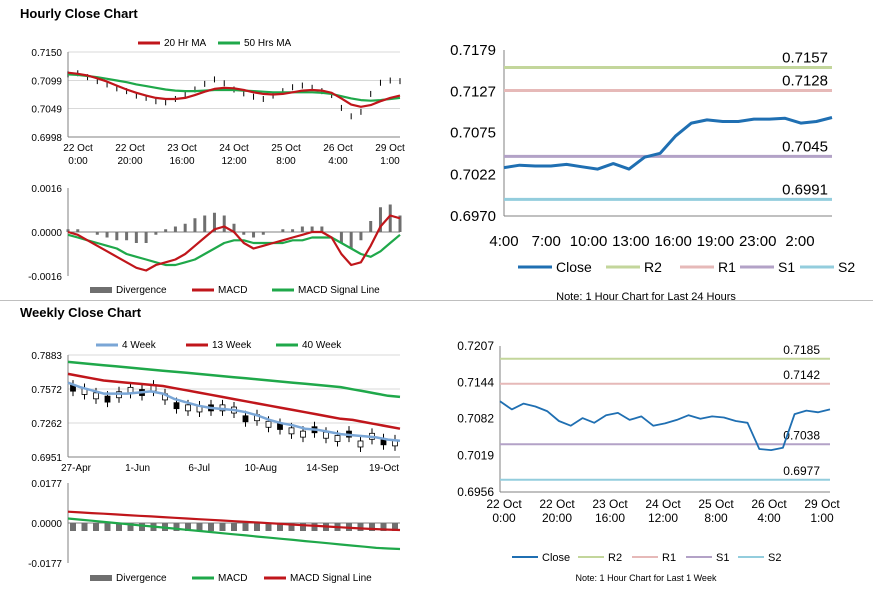 Image resolution: width=873 pixels, height=601 pixels. I want to click on legend-weekly-divergence-swatch, so click(101, 578).